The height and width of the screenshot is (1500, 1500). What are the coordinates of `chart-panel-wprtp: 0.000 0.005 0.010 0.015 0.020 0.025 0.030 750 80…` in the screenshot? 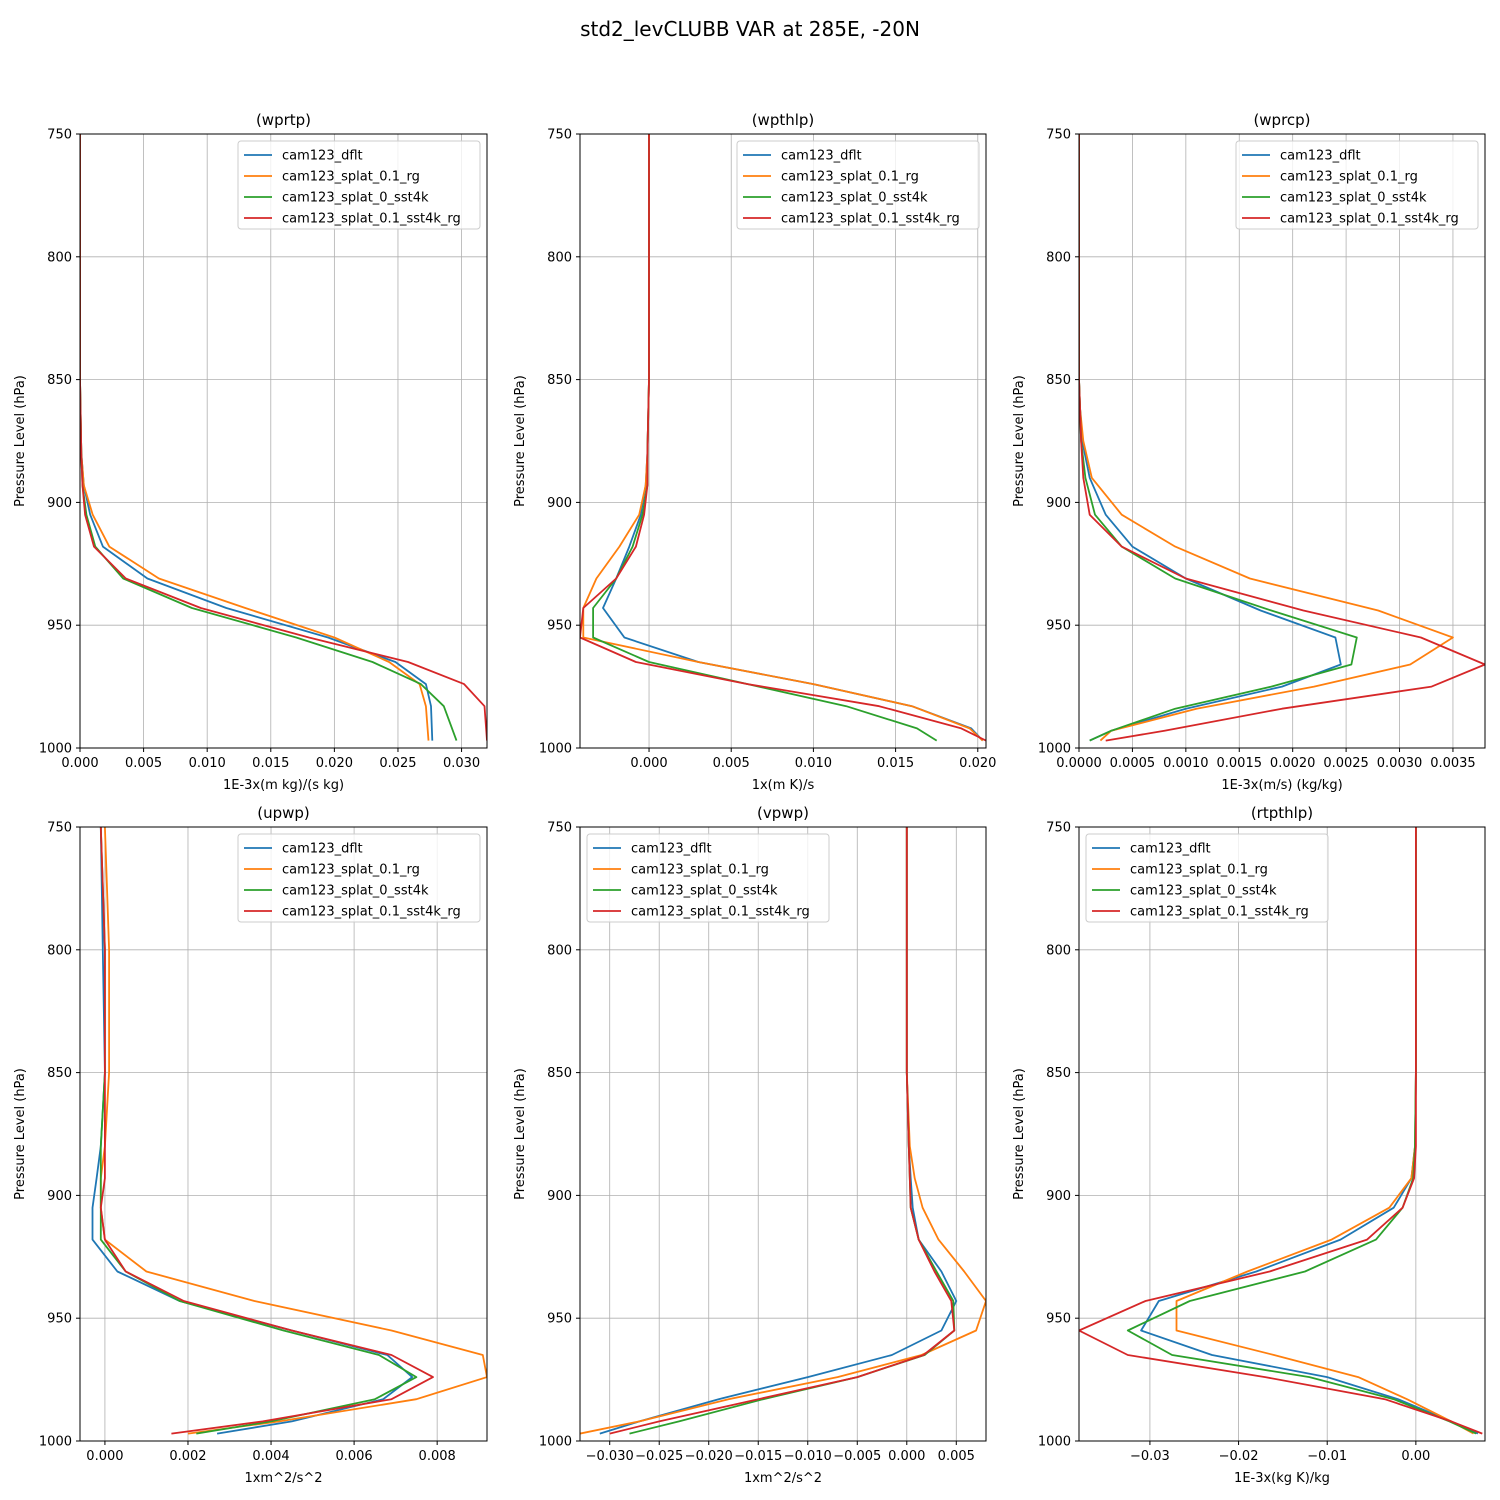 It's located at (250, 452).